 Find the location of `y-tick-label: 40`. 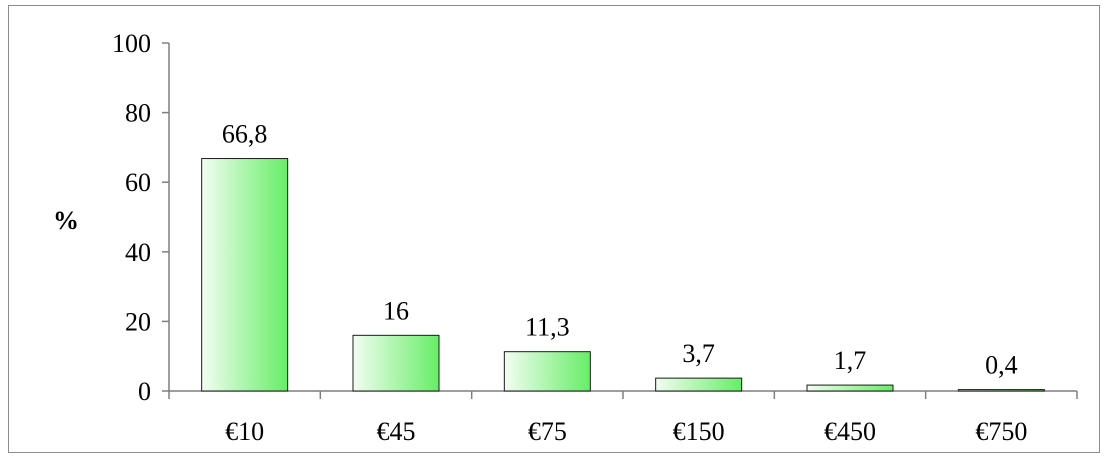

y-tick-label: 40 is located at coordinates (138, 252).